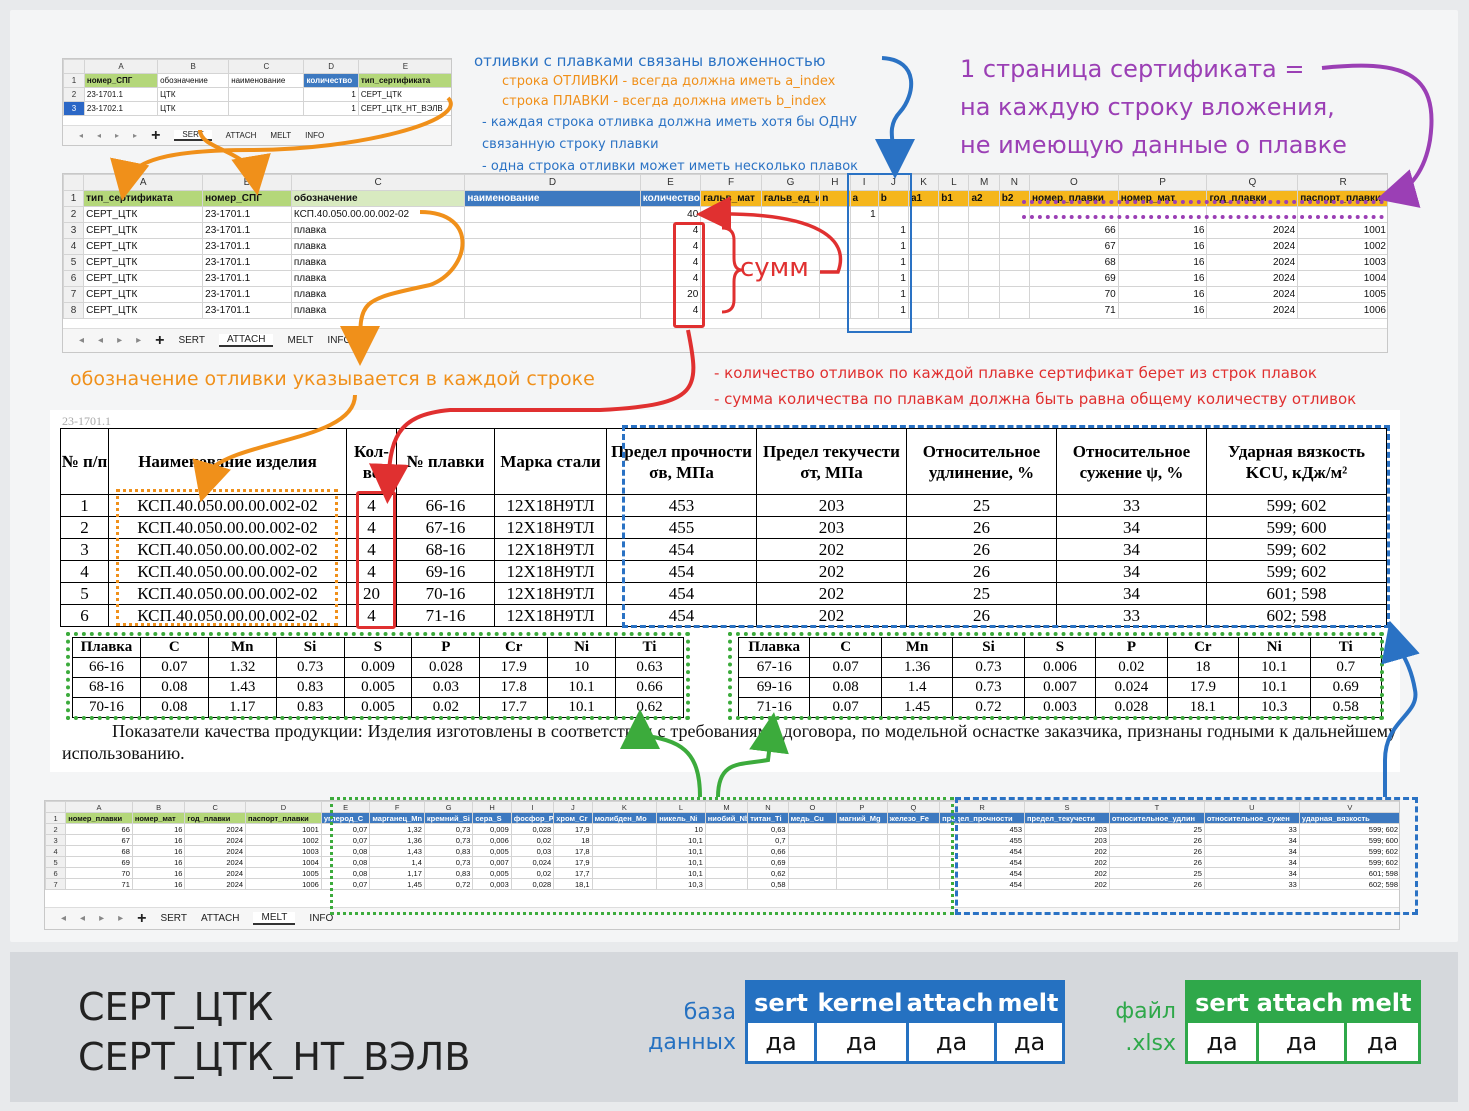  I want to click on quality-header: Относительное удлинение, %, so click(981, 461).